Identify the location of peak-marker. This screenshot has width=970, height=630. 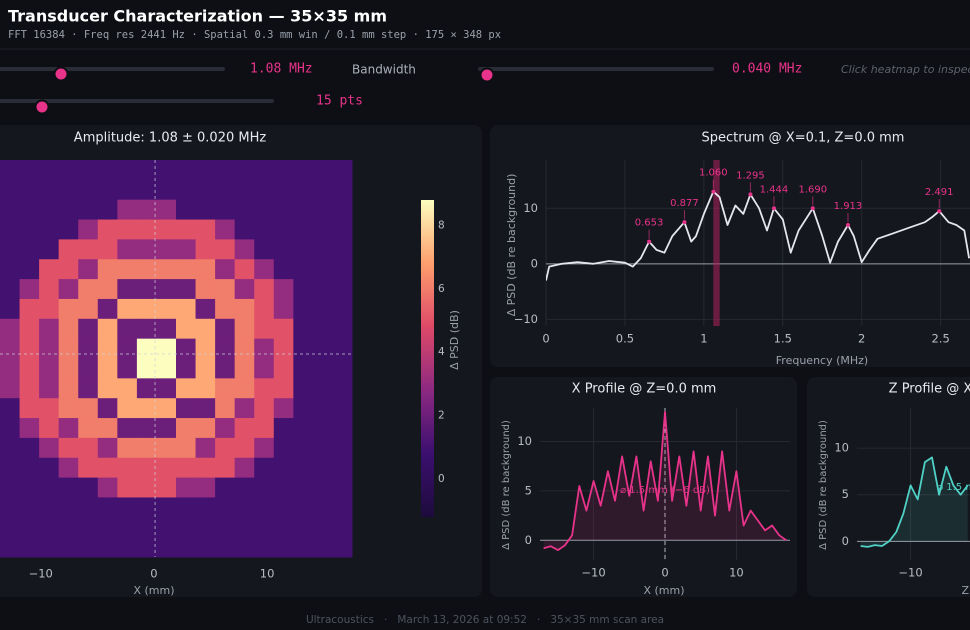
(847, 224).